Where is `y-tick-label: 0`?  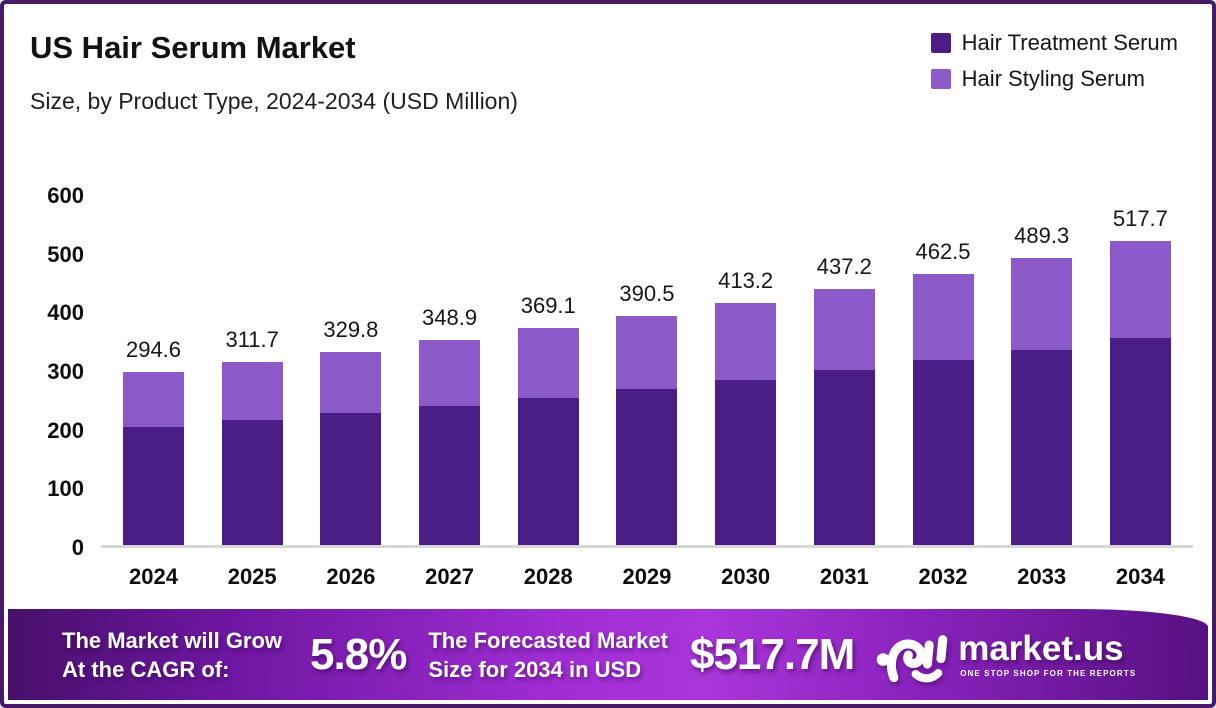
y-tick-label: 0 is located at coordinates (77, 547).